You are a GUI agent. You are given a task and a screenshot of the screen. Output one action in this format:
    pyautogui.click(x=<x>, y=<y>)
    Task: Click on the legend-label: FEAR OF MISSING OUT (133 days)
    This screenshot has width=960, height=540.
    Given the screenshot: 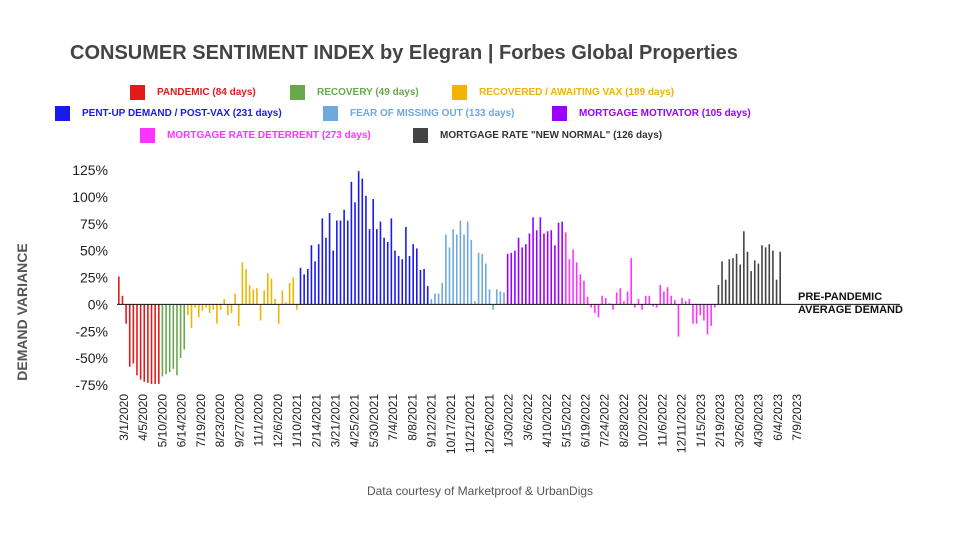 What is the action you would take?
    pyautogui.click(x=432, y=113)
    